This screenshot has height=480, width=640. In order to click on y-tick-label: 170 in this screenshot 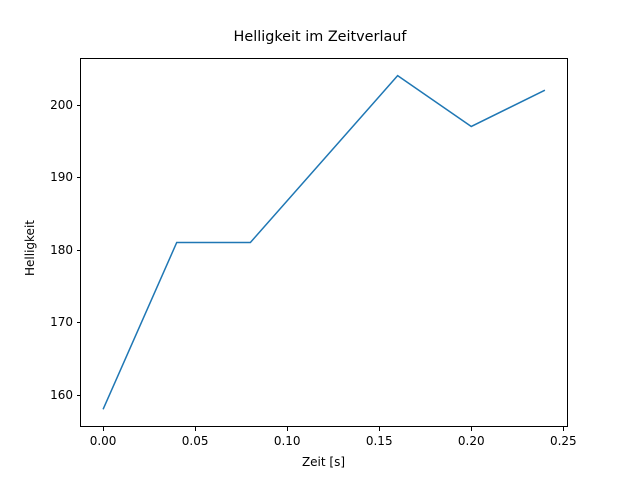, I will do `click(61, 322)`.